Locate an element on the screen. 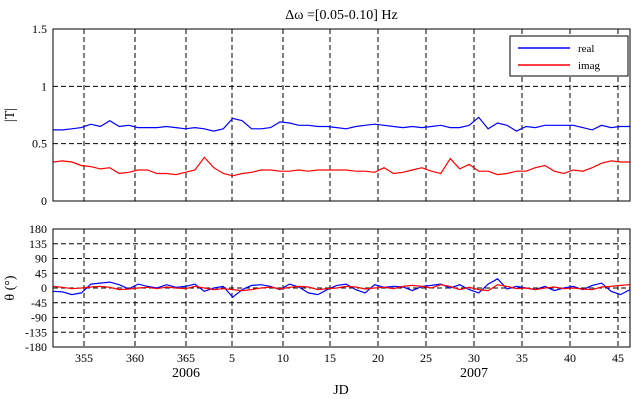 This screenshot has width=634, height=399. year-label-2007: 2007 is located at coordinates (474, 373).